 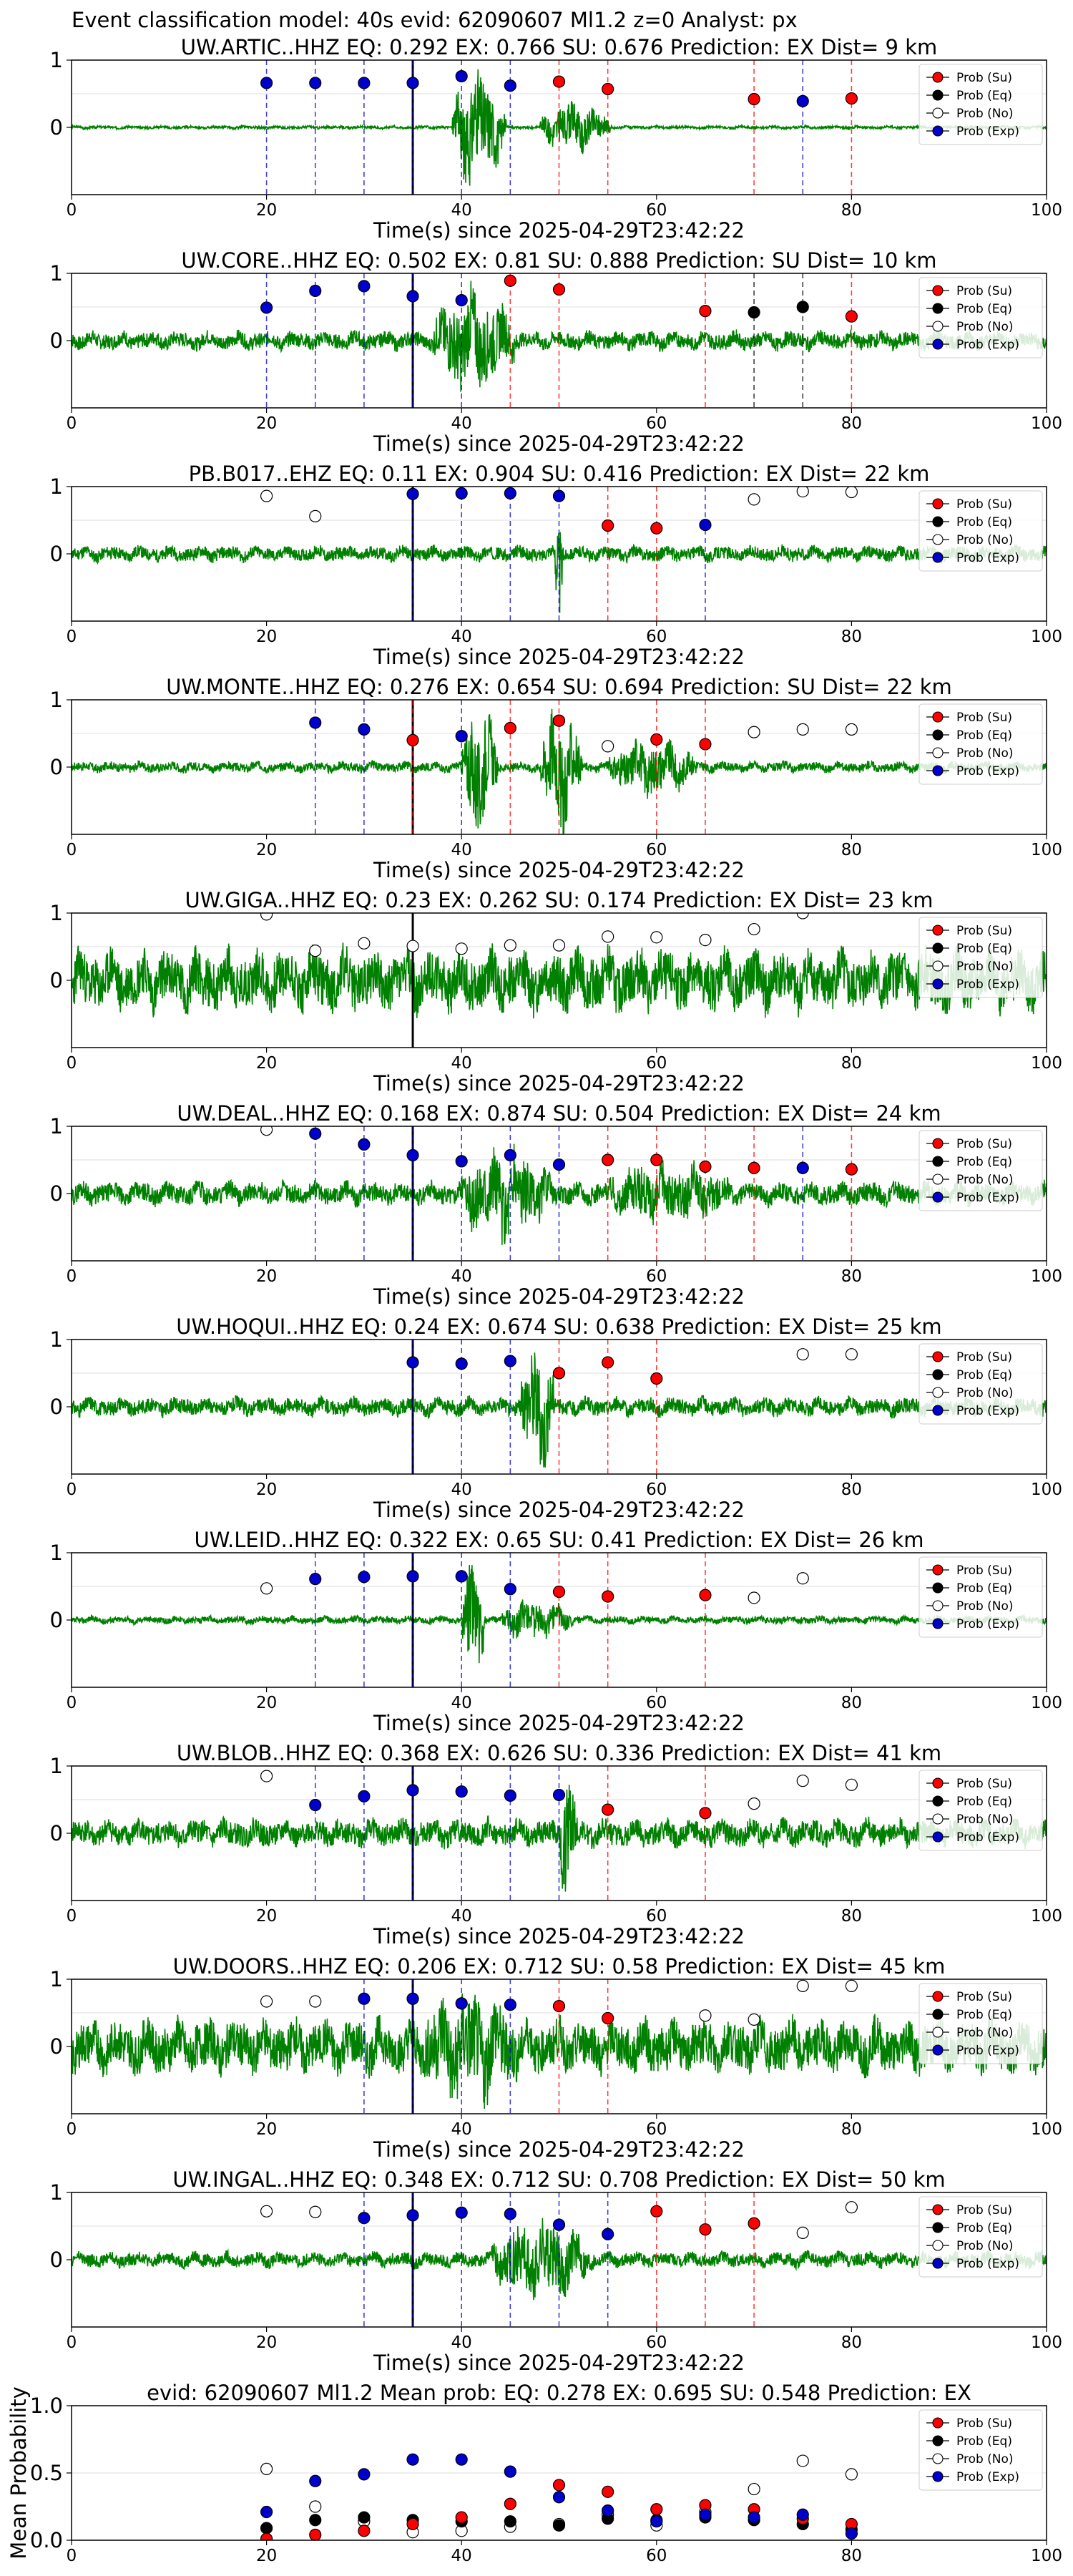 What do you see at coordinates (754, 312) in the screenshot?
I see `prob-marker-eq` at bounding box center [754, 312].